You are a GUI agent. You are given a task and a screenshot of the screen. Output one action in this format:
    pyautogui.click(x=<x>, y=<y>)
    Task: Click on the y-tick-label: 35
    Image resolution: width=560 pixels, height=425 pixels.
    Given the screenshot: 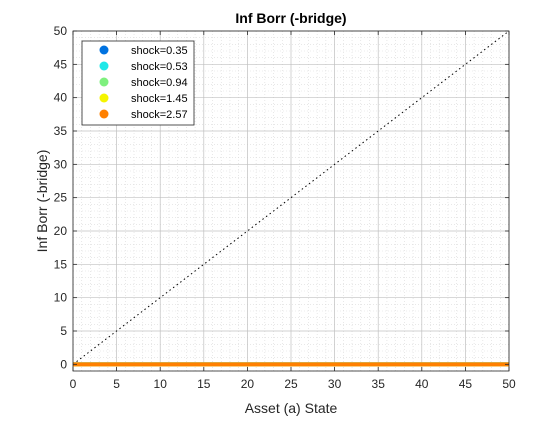 What is the action you would take?
    pyautogui.click(x=61, y=131)
    